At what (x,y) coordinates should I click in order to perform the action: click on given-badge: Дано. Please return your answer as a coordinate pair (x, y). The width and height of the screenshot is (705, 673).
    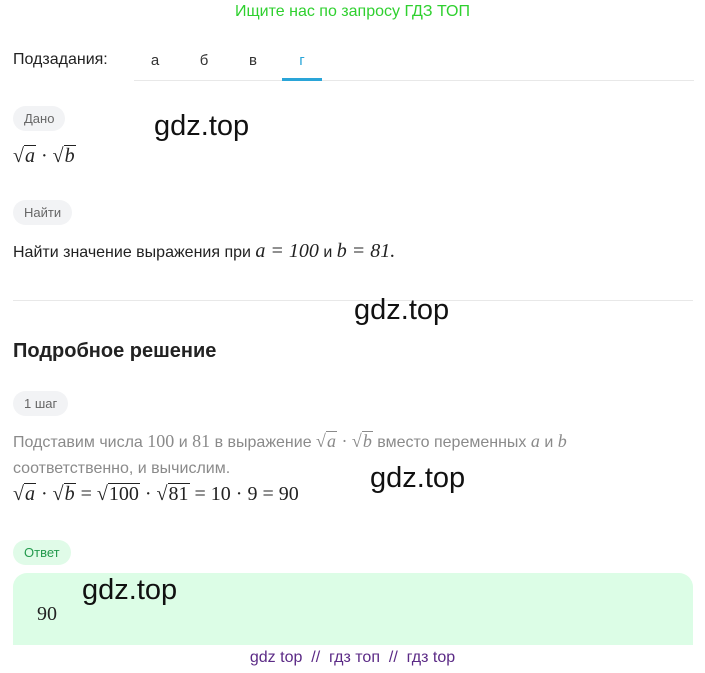
    Looking at the image, I should click on (39, 118).